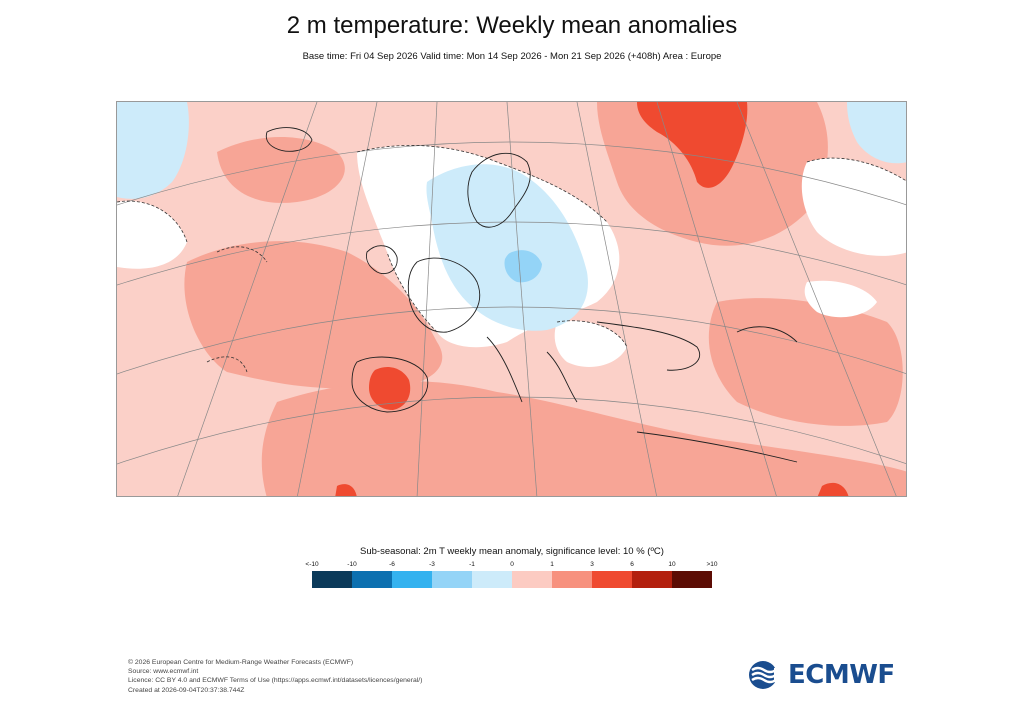  I want to click on source-line: Source: www.ecmwf.int, so click(163, 672).